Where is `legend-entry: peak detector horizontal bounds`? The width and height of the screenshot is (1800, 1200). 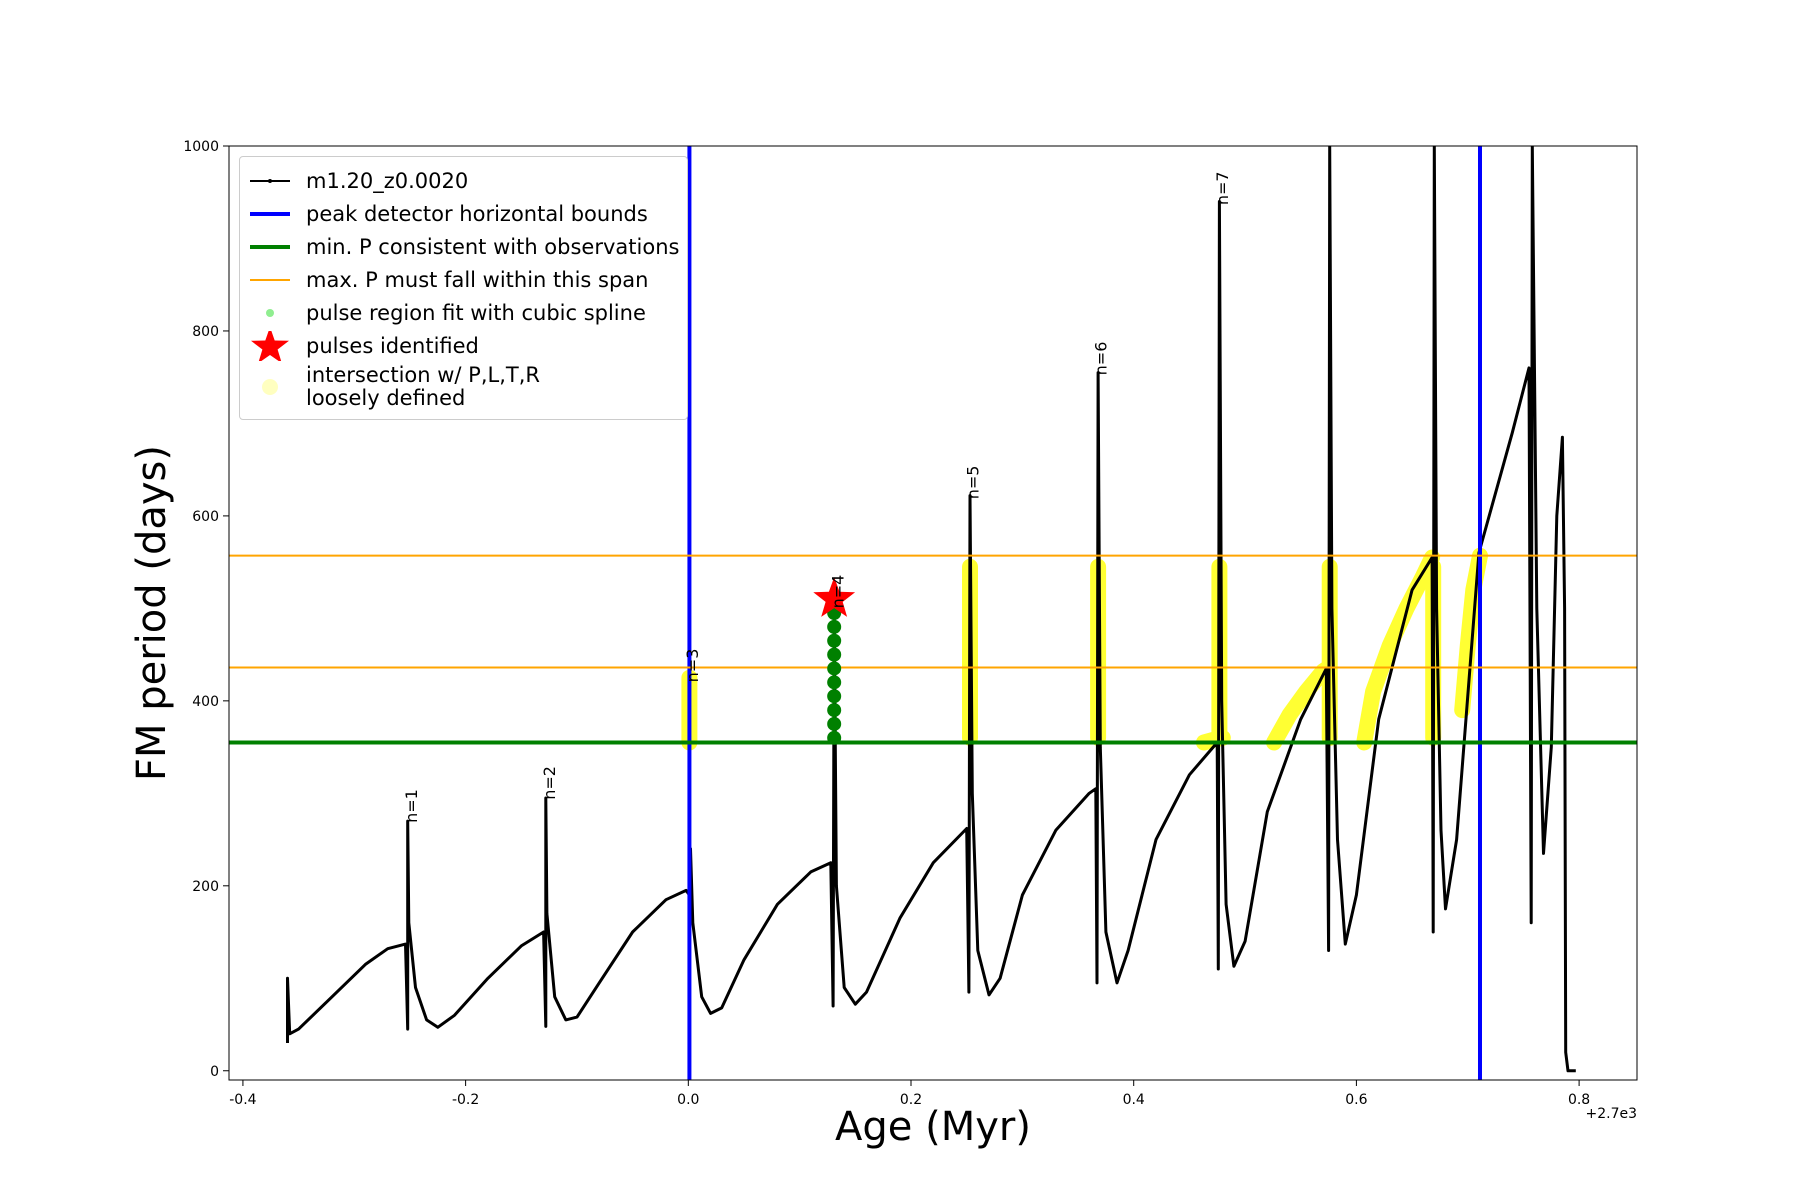
legend-entry: peak detector horizontal bounds is located at coordinates (463, 214).